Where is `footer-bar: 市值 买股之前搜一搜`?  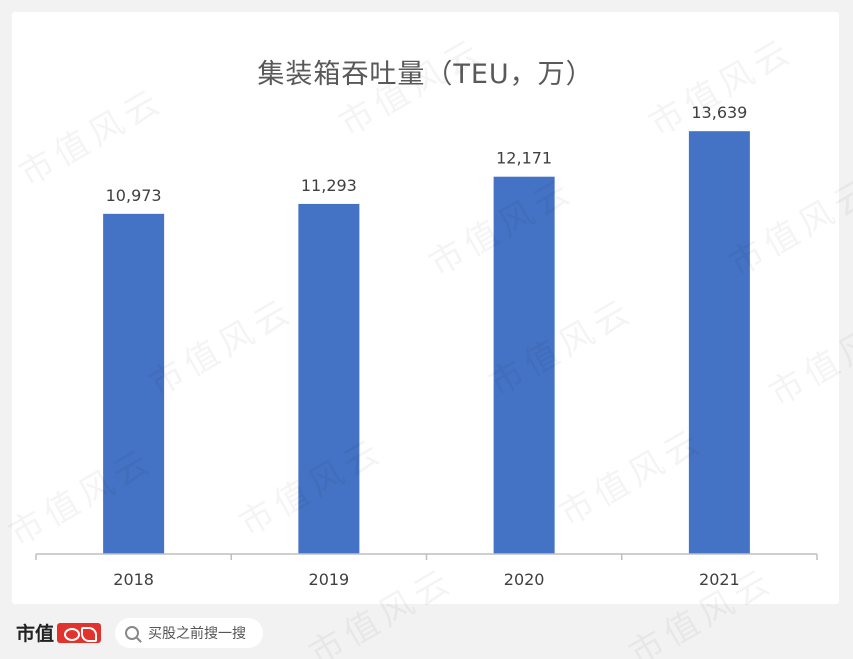
footer-bar: 市值 买股之前搜一搜 is located at coordinates (426, 632).